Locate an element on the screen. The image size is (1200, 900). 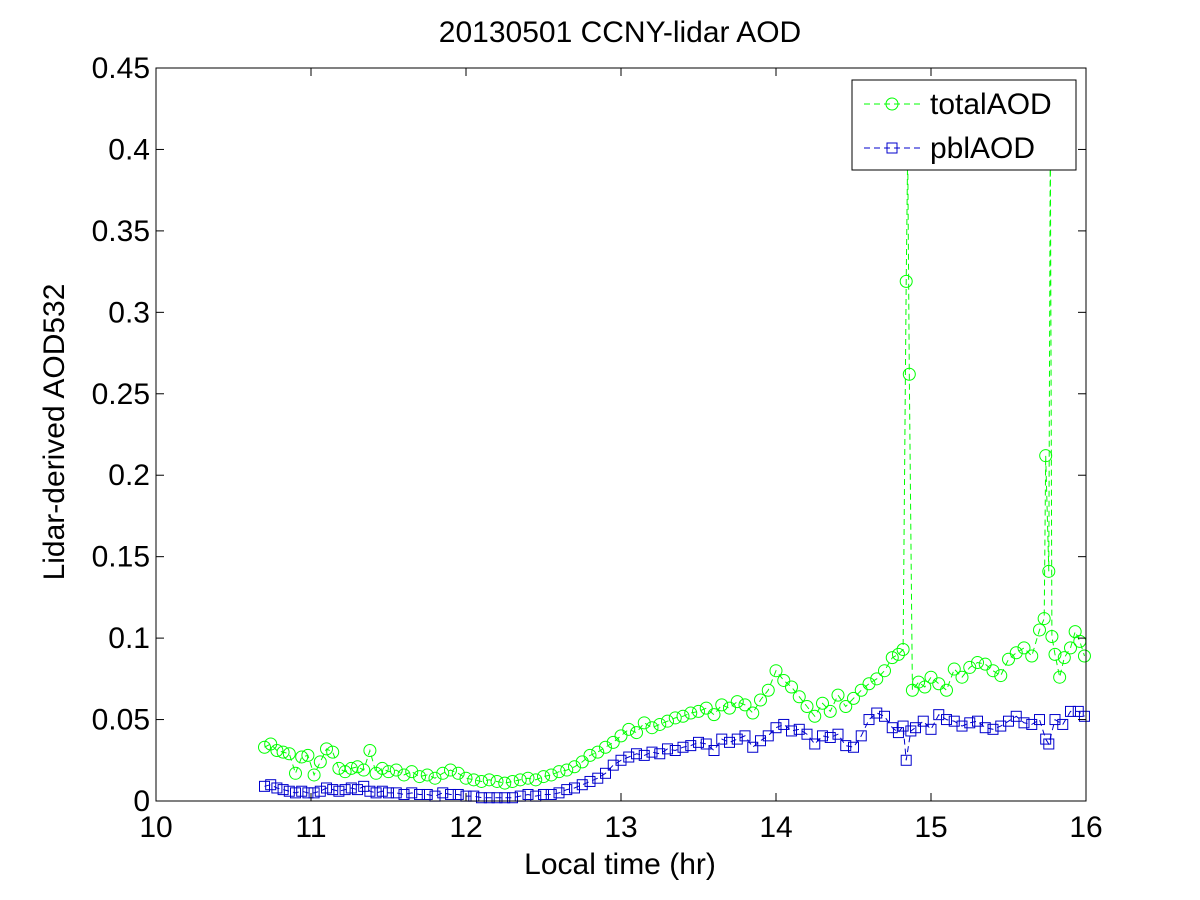
legend-box is located at coordinates (964, 125).